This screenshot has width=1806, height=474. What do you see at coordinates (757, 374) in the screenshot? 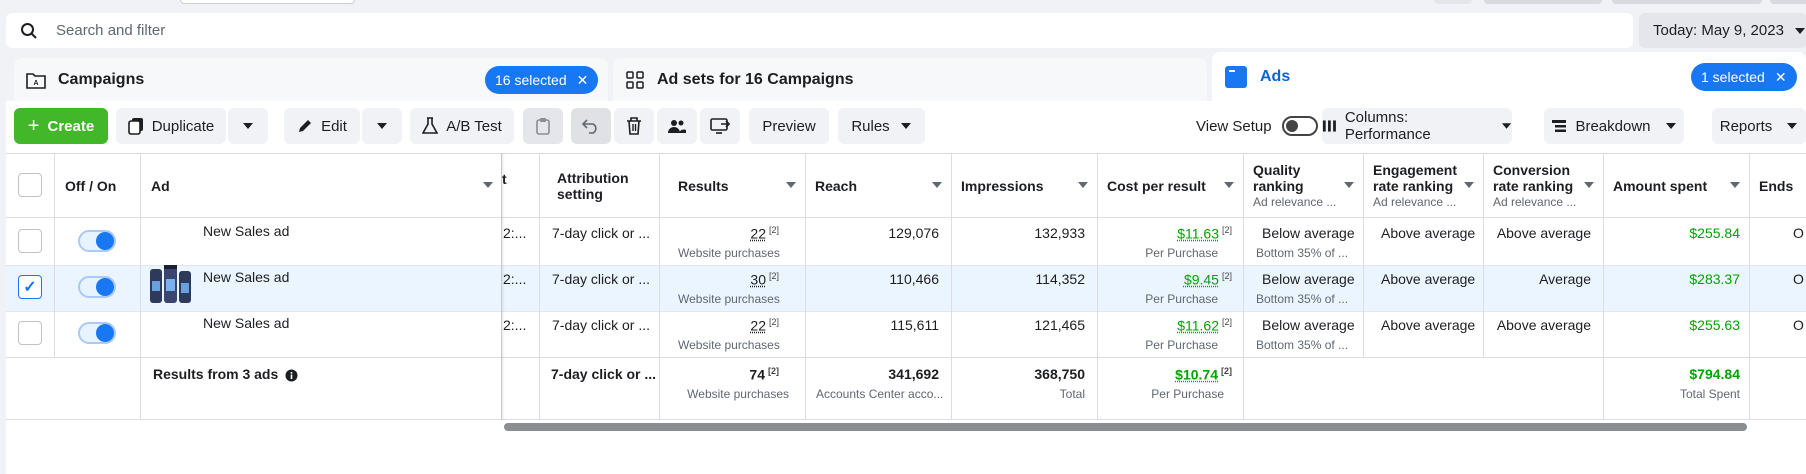
I see `totals-results: 74` at bounding box center [757, 374].